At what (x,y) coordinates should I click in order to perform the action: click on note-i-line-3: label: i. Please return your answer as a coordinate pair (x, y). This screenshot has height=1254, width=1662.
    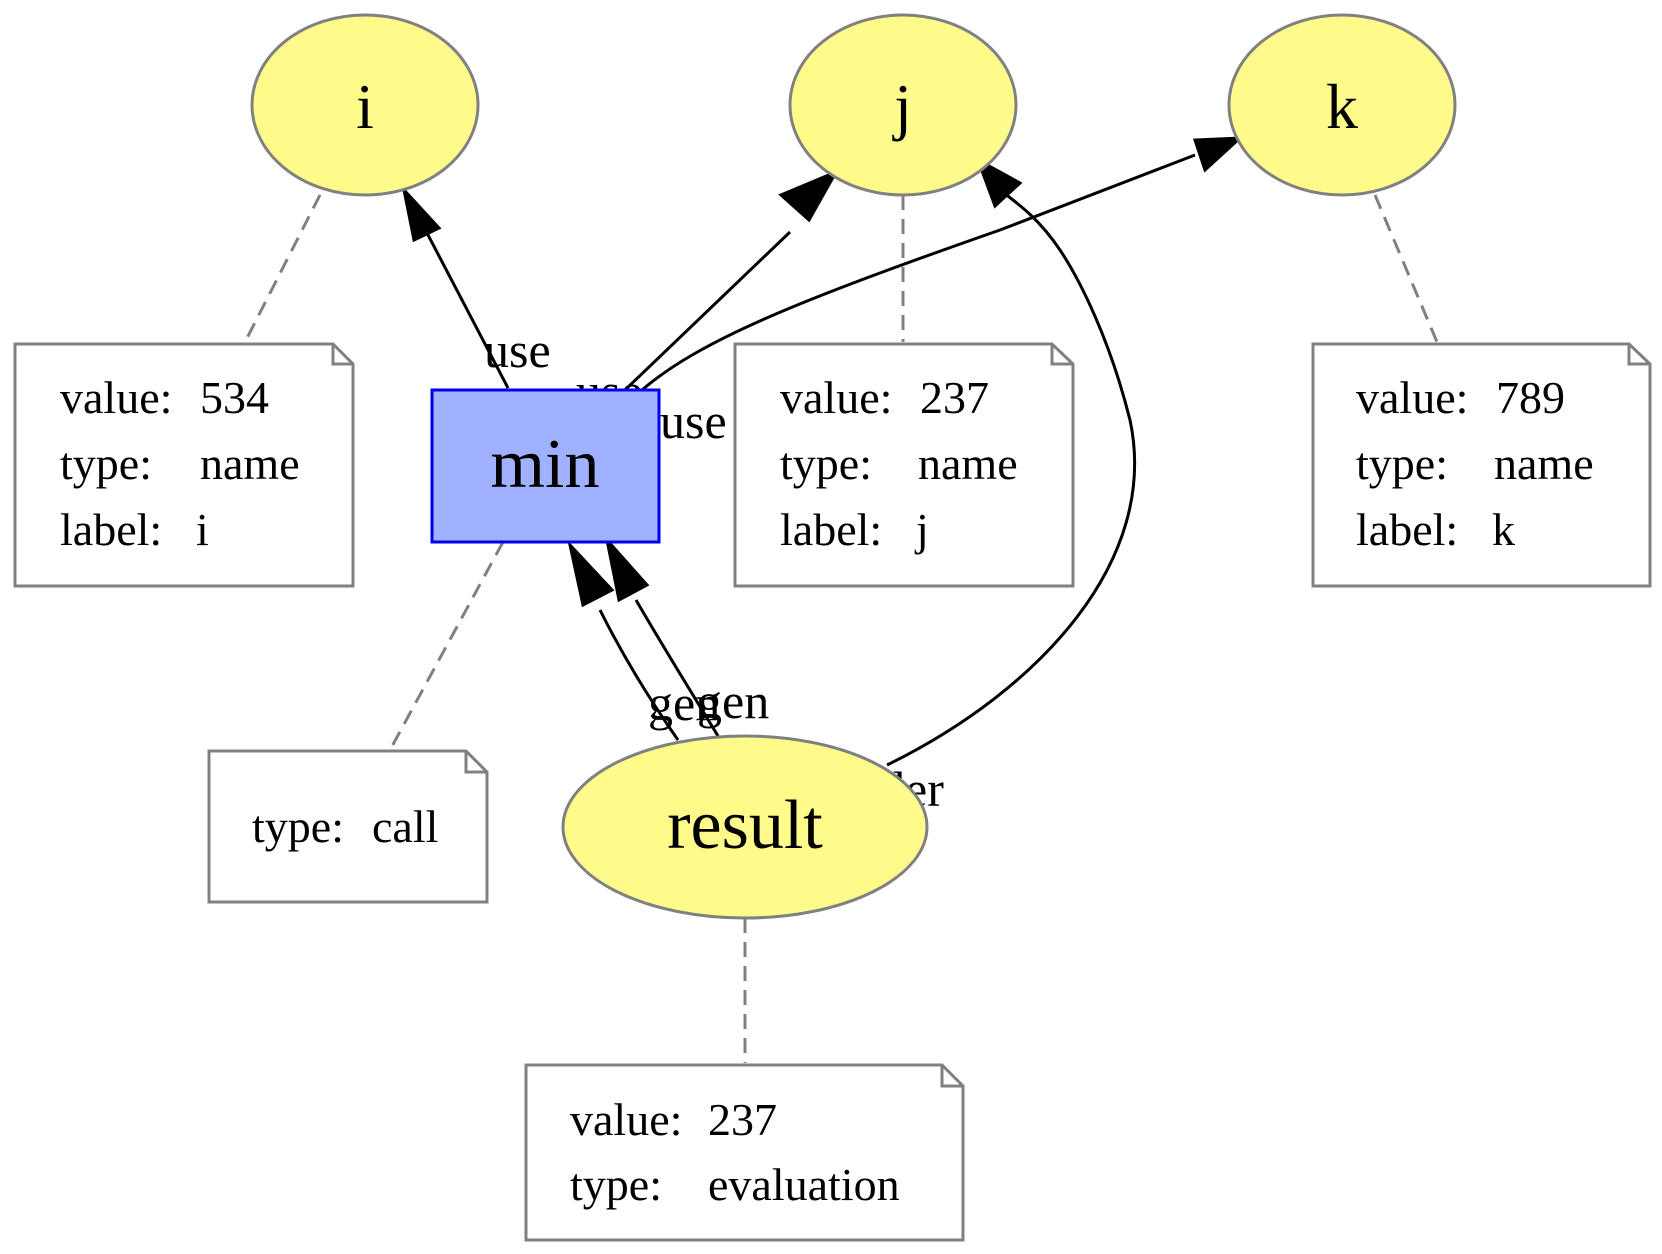
    Looking at the image, I should click on (134, 529).